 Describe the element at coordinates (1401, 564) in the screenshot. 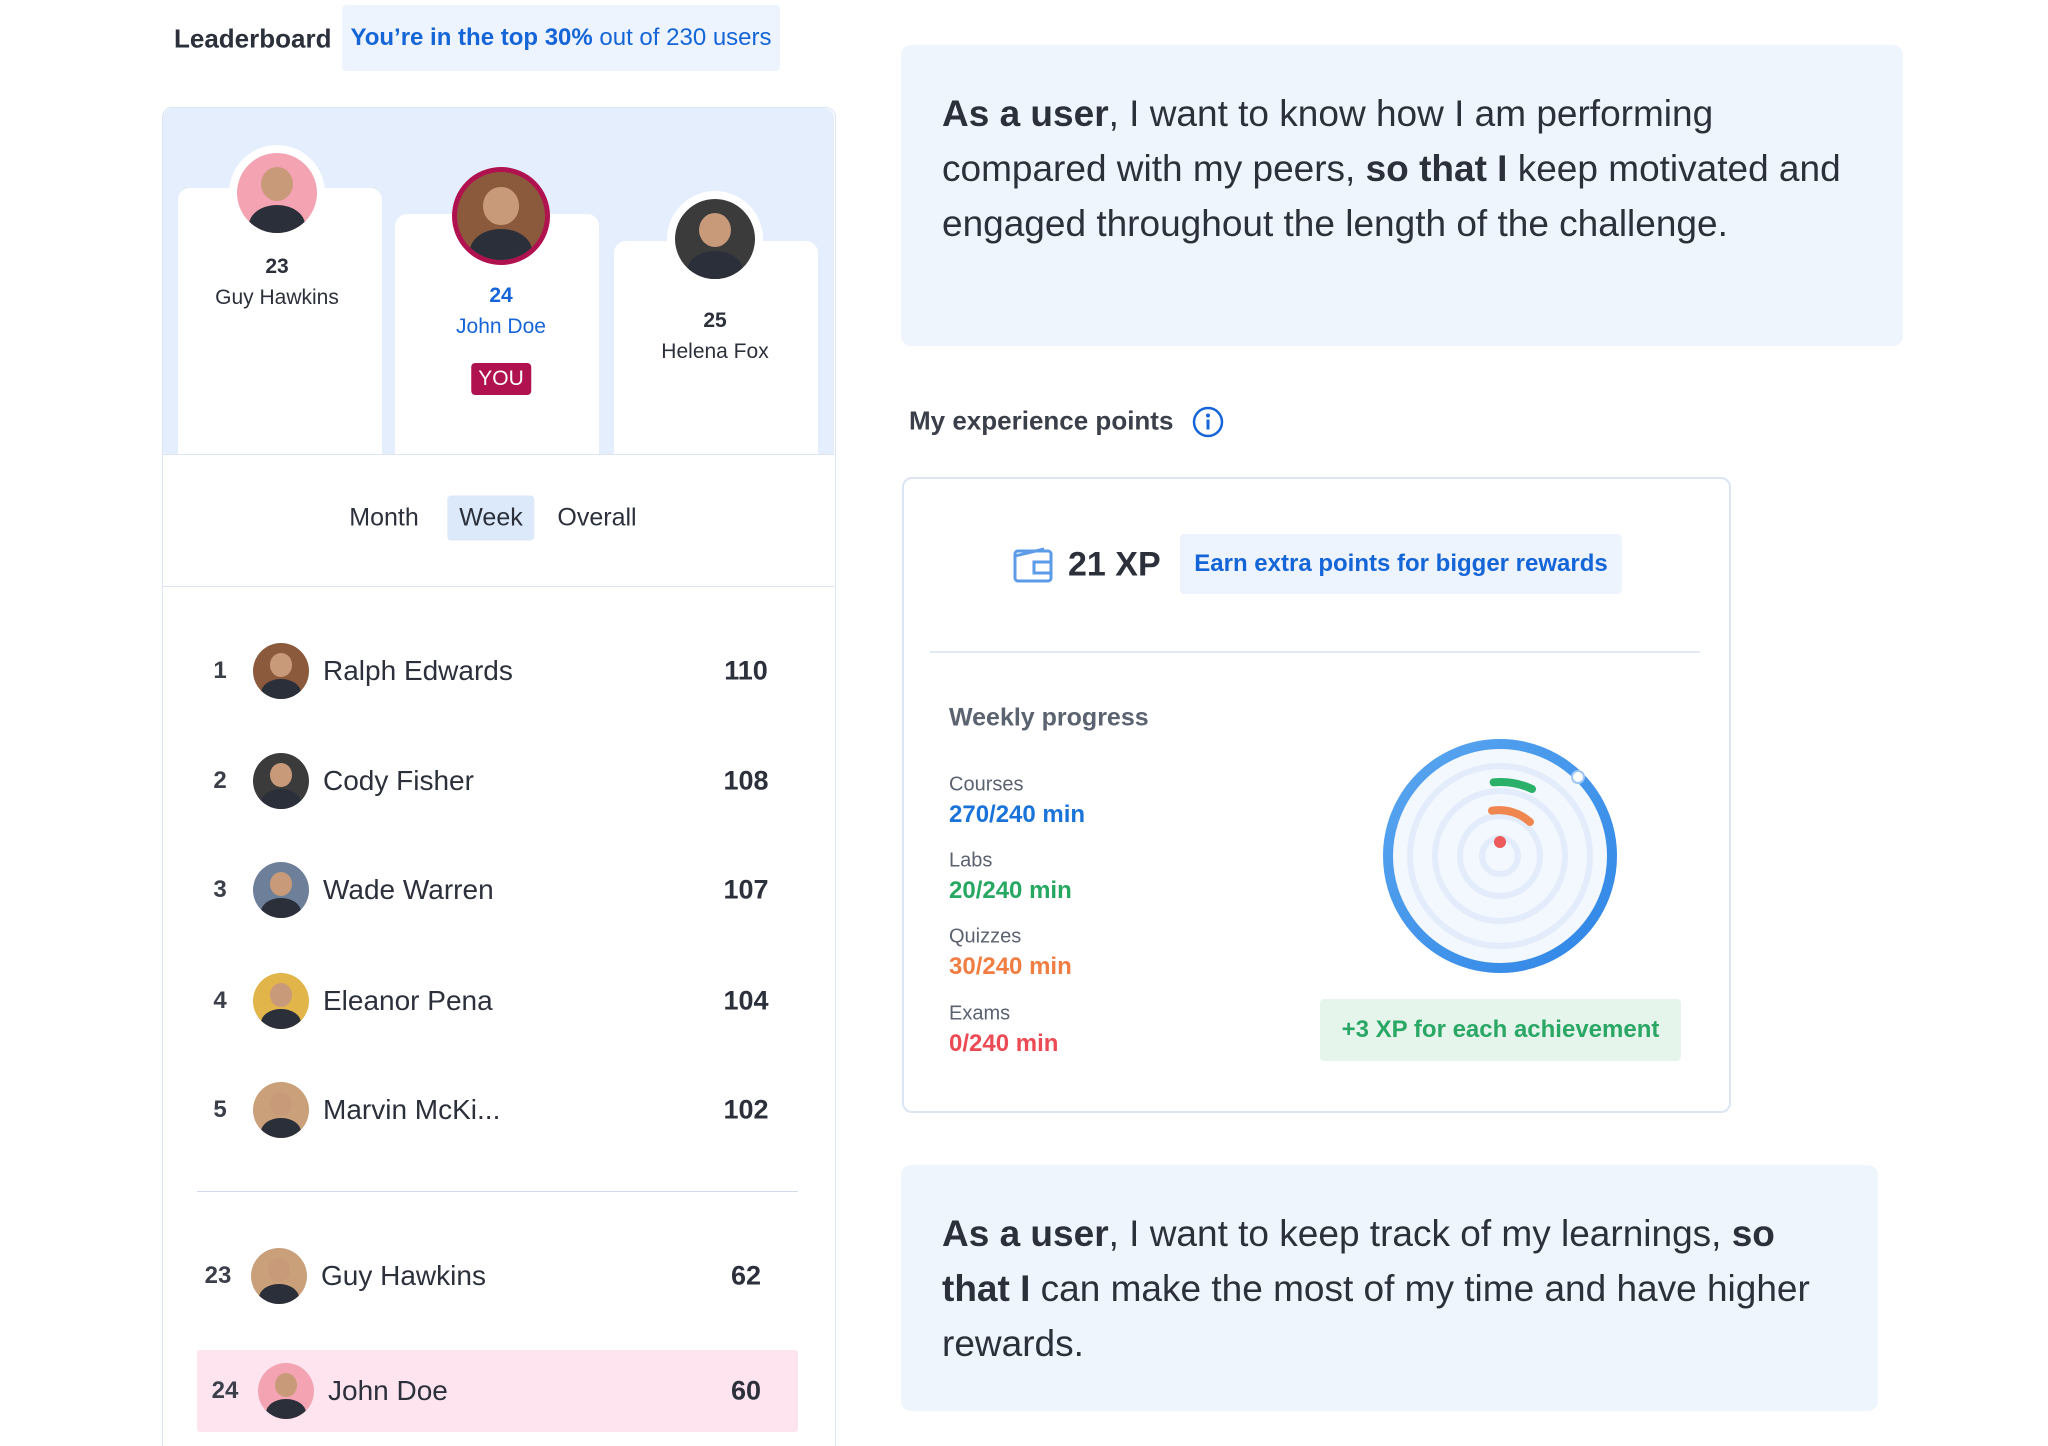

I see `earn-button: Earn extra points for bigger rewards` at that location.